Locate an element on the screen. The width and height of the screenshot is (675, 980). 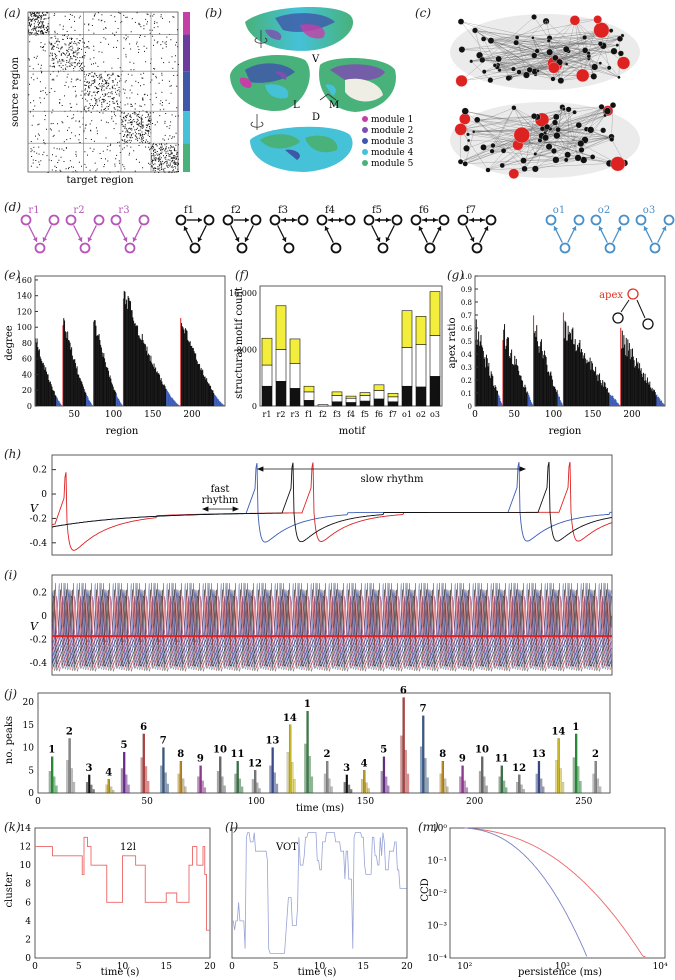
cluster-number: 12 is located at coordinates (255, 763).